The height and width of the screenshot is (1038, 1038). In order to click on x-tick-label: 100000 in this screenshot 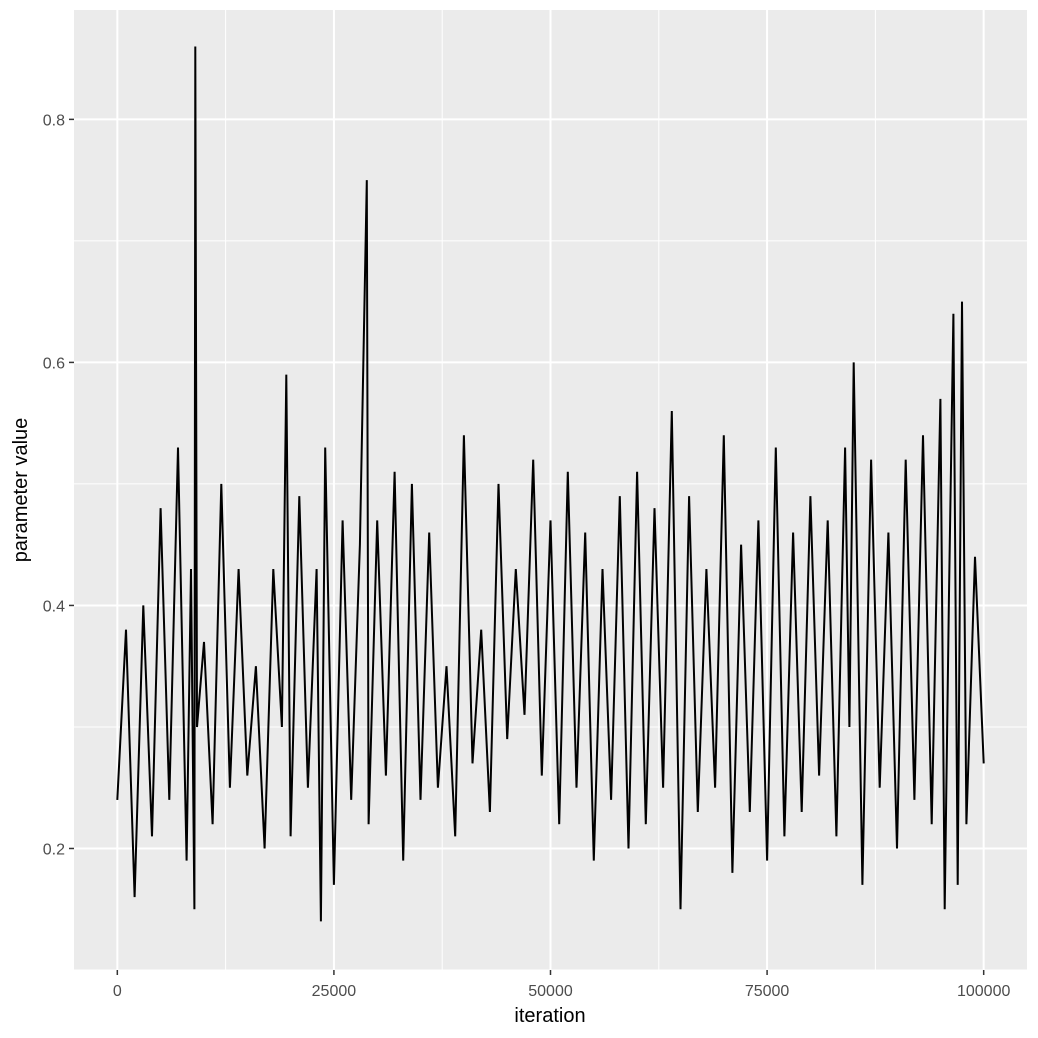, I will do `click(983, 991)`.